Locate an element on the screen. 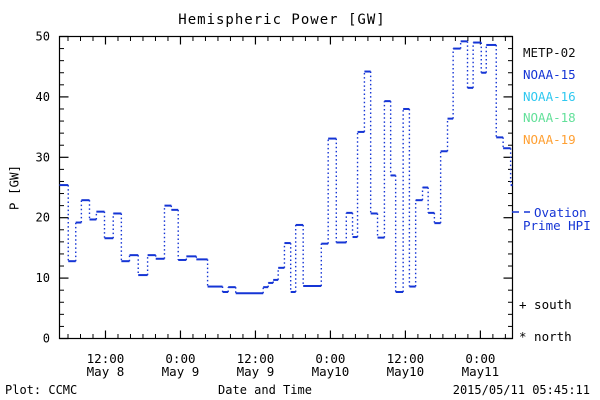 This screenshot has height=400, width=600. y-tick-label: 30 is located at coordinates (43, 157).